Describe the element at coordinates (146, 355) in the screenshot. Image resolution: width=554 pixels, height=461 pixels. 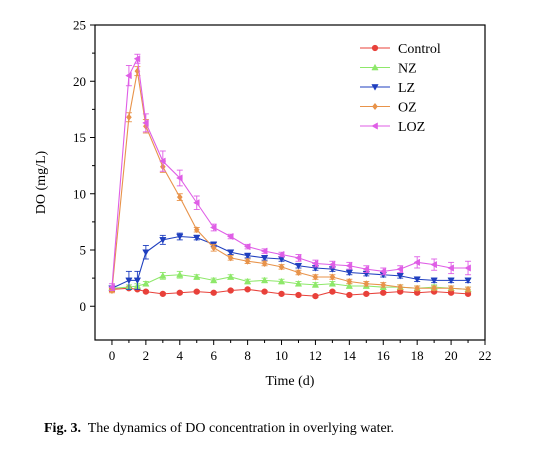
I see `x-tick-label: 2` at that location.